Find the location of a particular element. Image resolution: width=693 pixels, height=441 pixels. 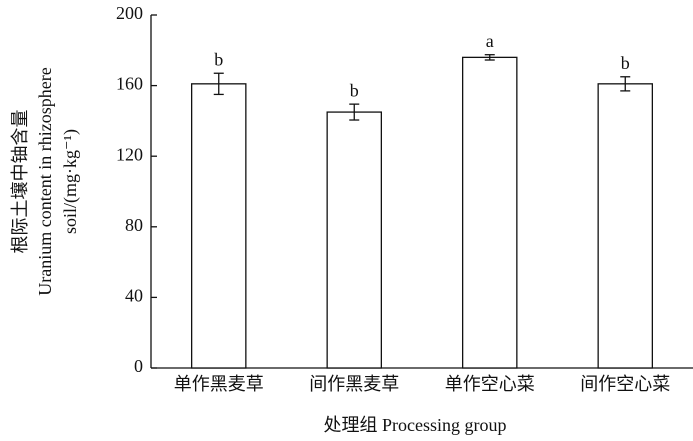

y-tick-label: 0 is located at coordinates (138, 366).